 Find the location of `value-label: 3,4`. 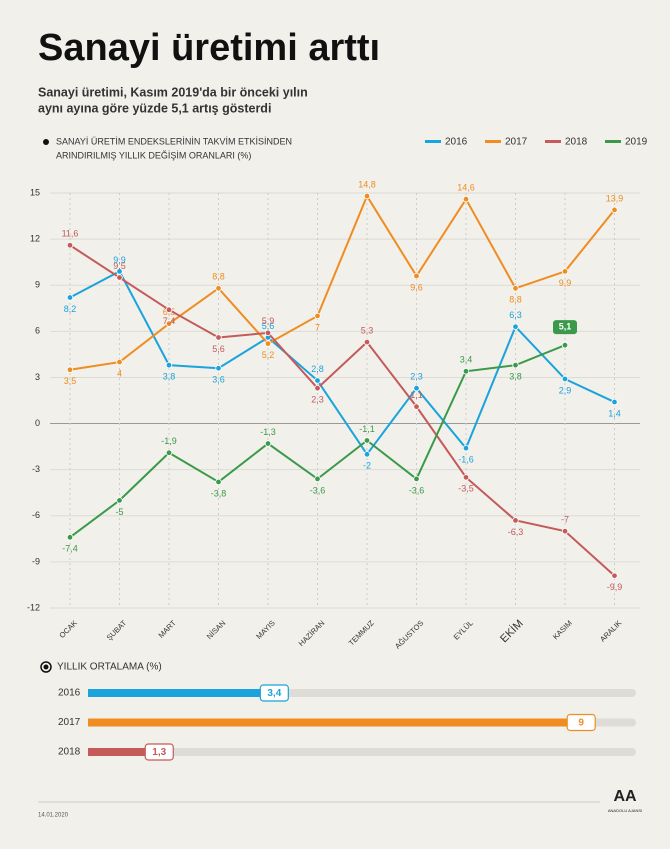

value-label: 3,4 is located at coordinates (274, 693).